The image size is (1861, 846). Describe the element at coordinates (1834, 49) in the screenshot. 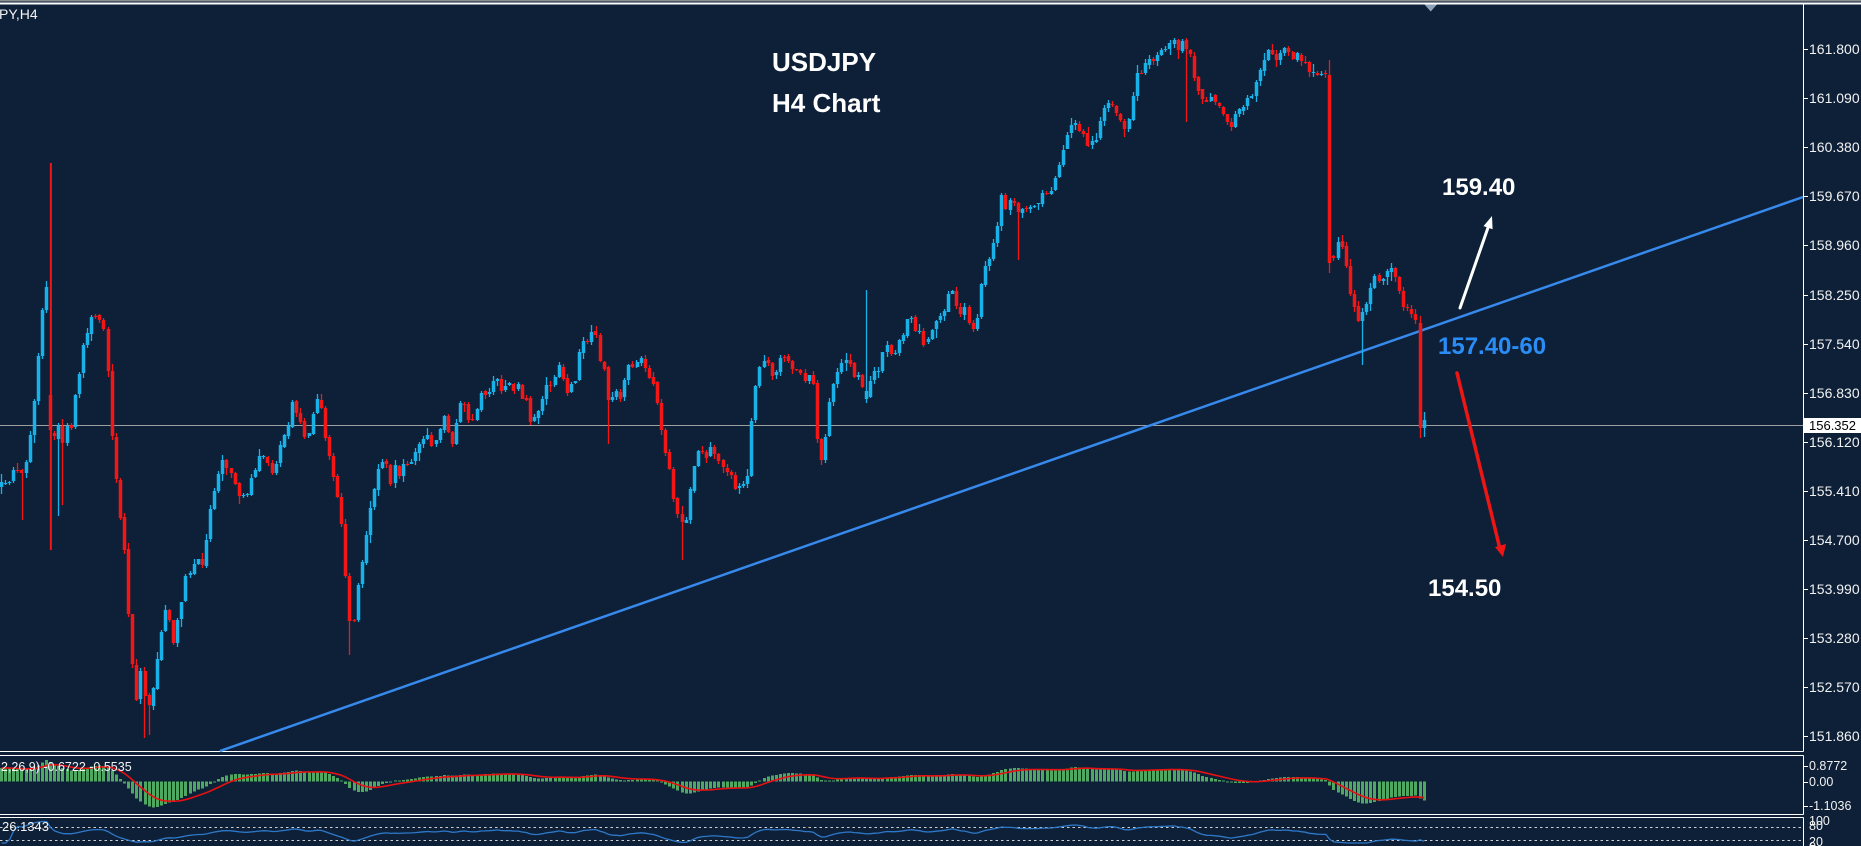

I see `svg-text: 161.800` at that location.